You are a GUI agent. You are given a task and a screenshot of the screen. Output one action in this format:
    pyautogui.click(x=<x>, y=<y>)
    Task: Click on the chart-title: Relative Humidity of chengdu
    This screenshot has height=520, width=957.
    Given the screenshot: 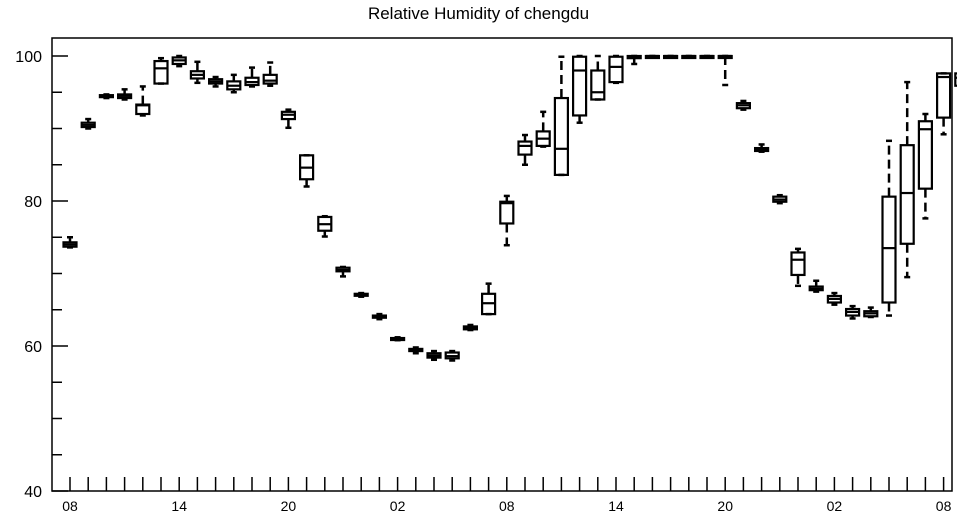 What is the action you would take?
    pyautogui.click(x=478, y=13)
    